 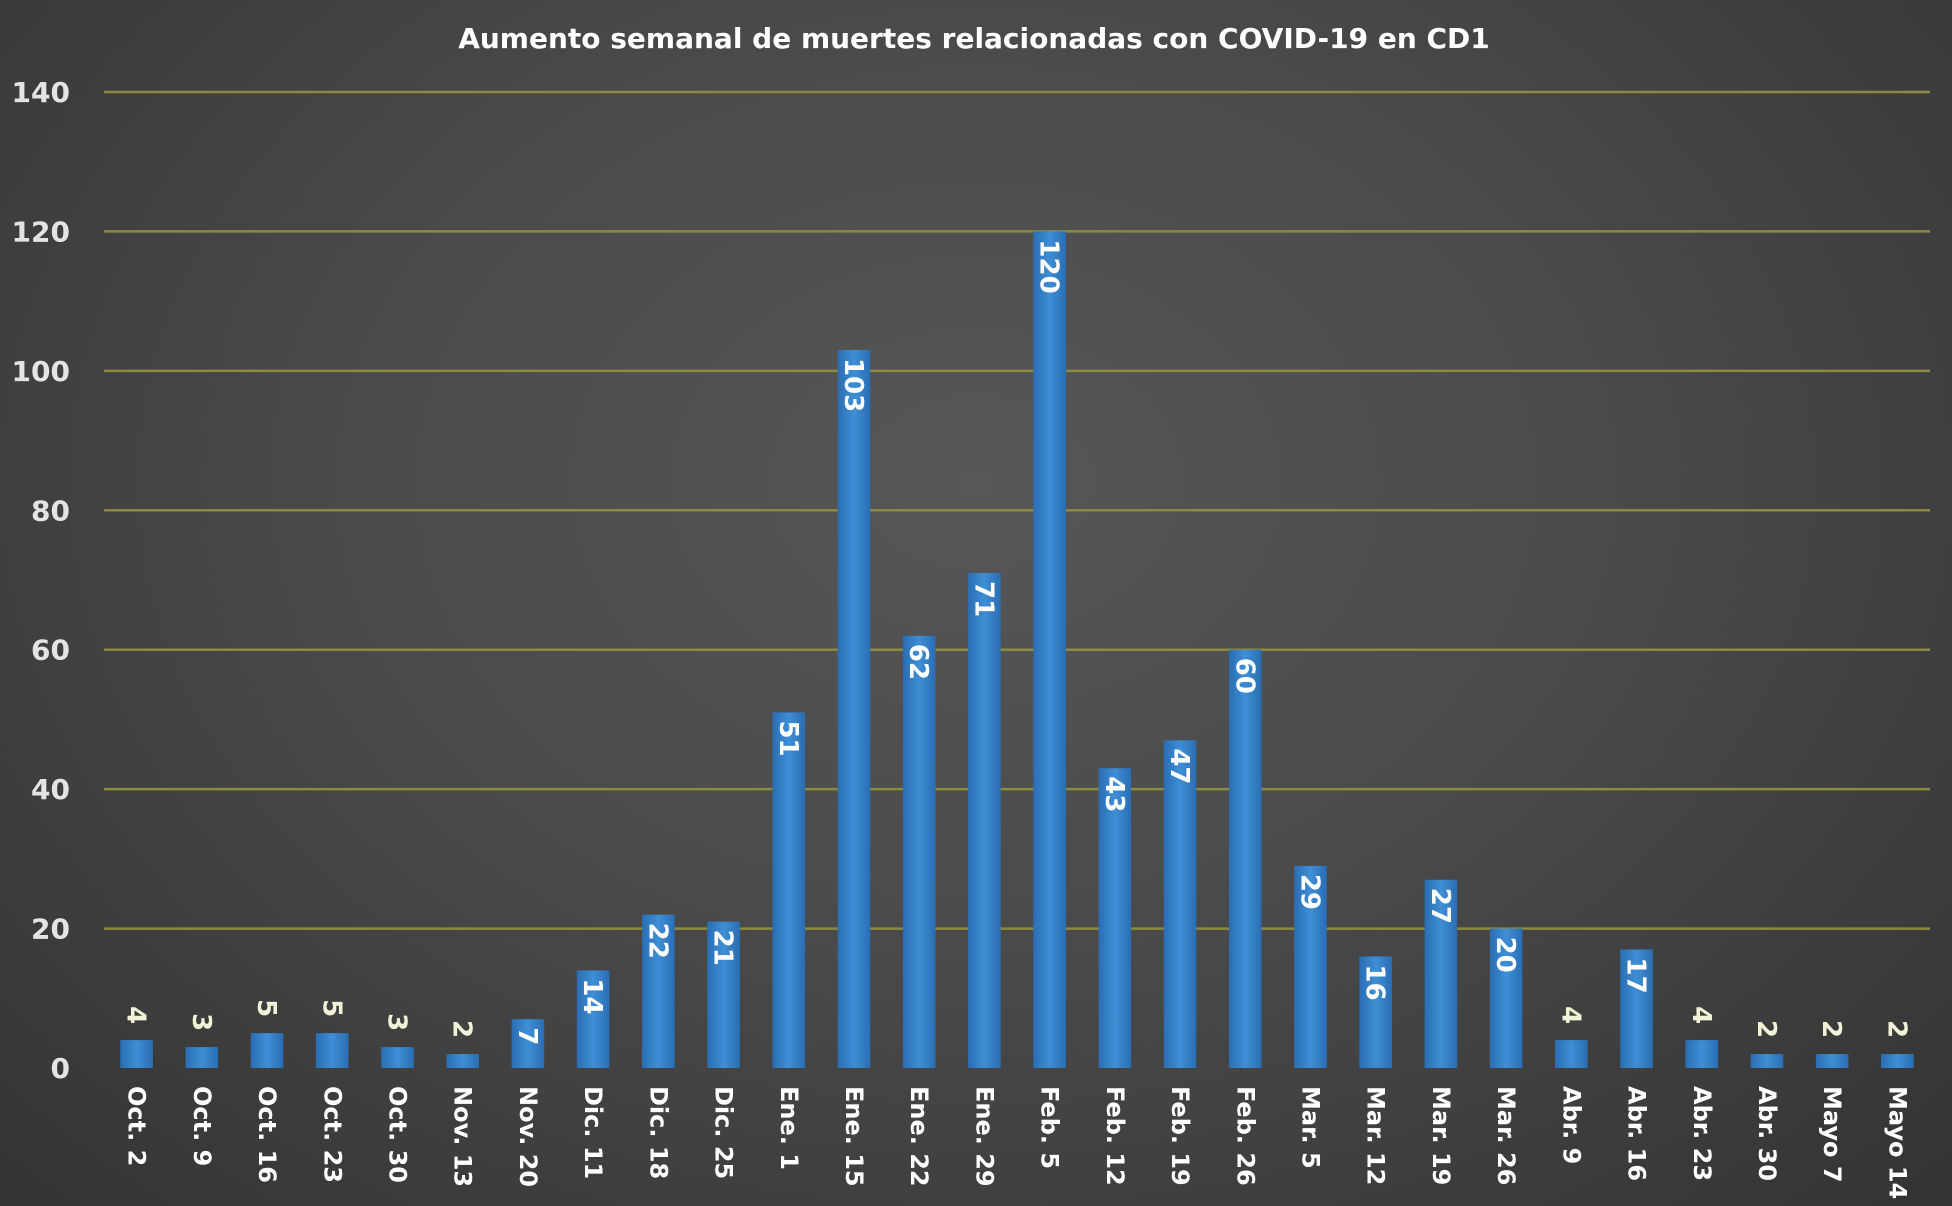 I want to click on x-tick-label: Ene. 1, so click(x=789, y=1128).